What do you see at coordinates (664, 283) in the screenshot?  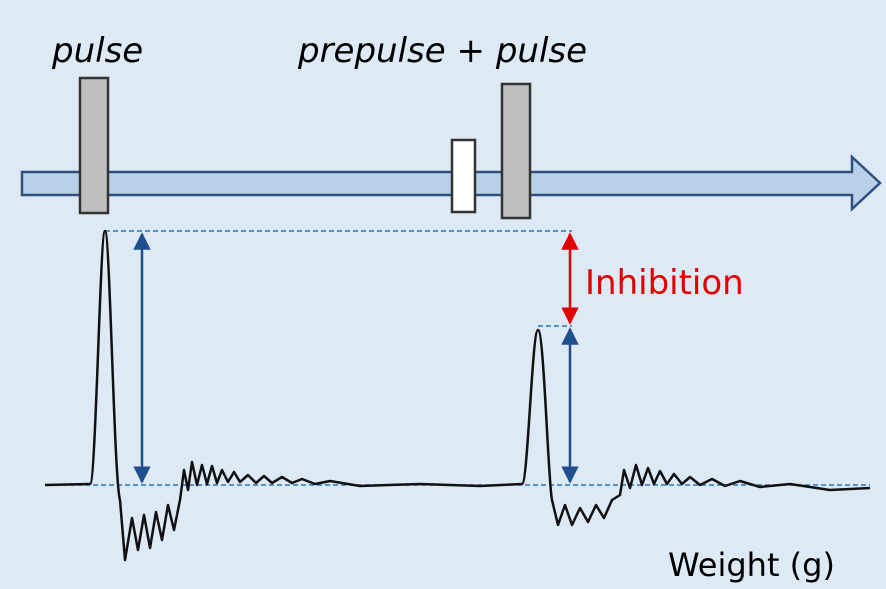 I see `inhibition-label: Inhibition` at bounding box center [664, 283].